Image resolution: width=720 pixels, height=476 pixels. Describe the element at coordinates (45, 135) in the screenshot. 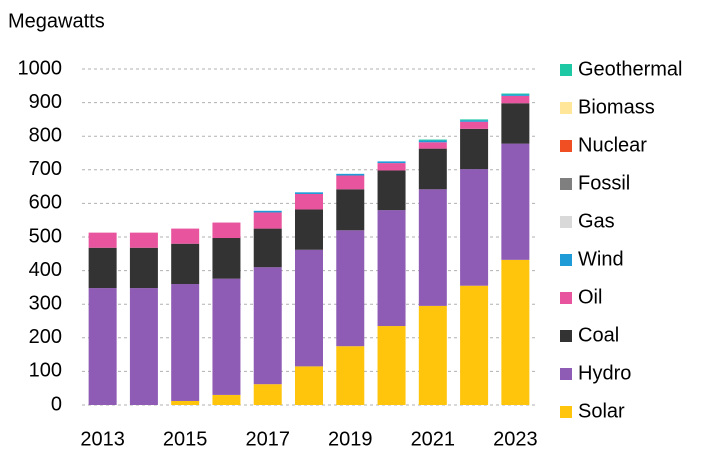

I see `y-tick-label: 800` at that location.